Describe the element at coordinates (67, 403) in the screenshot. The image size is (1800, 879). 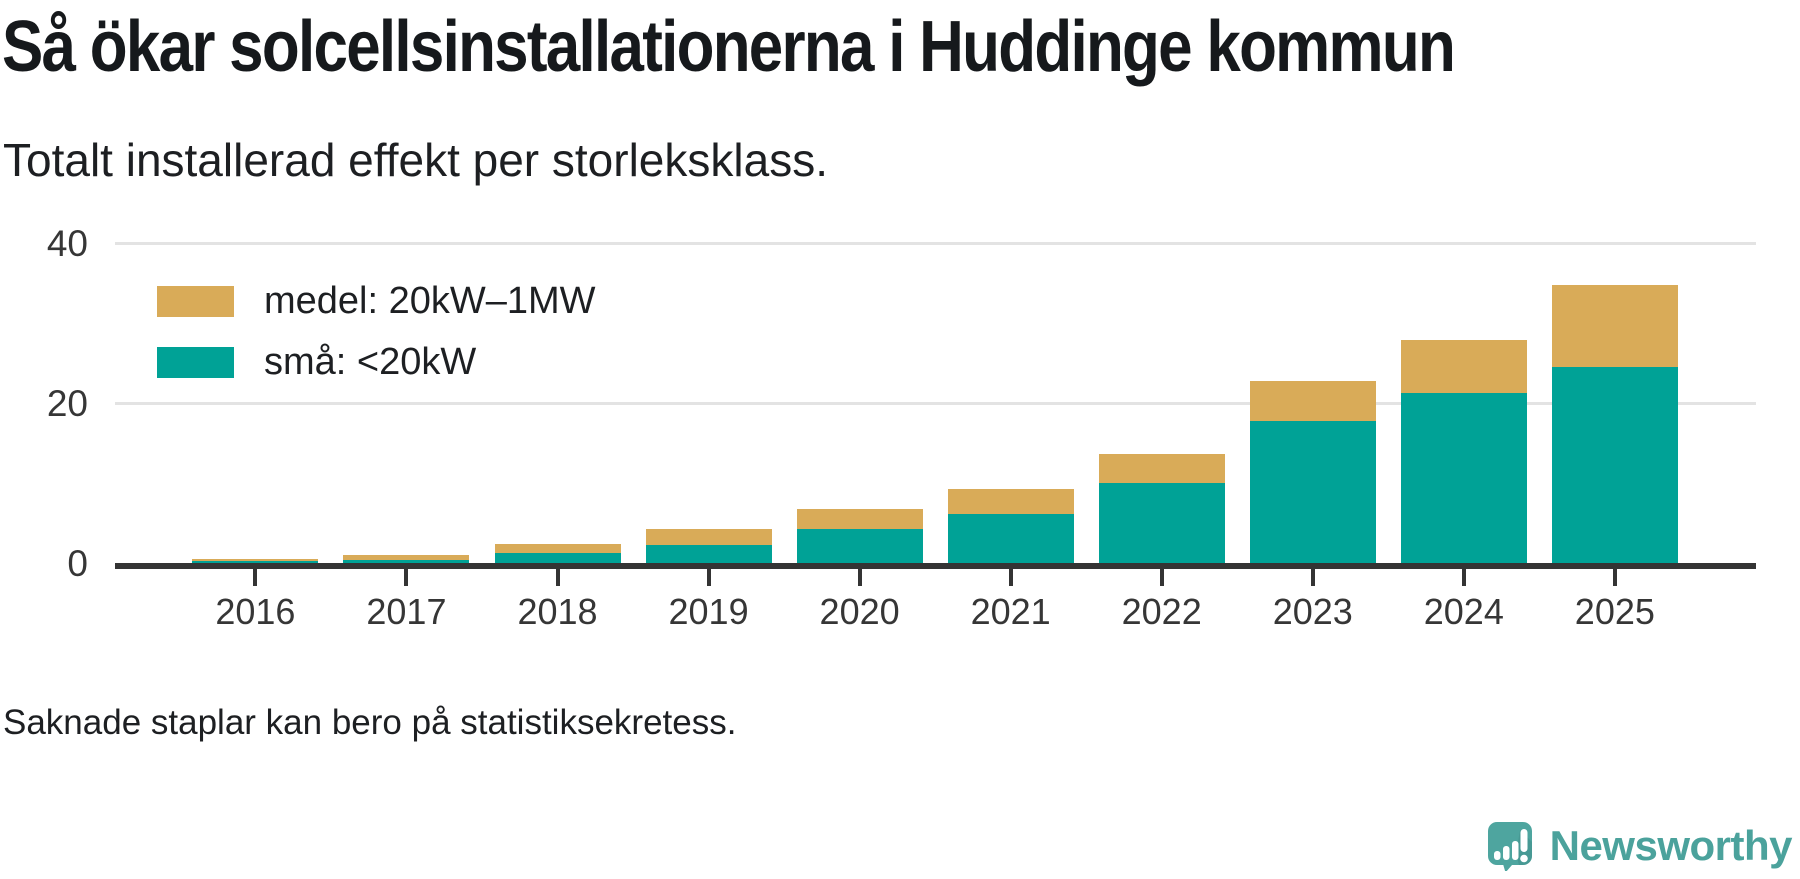
I see `y-tick-label-20: 20` at that location.